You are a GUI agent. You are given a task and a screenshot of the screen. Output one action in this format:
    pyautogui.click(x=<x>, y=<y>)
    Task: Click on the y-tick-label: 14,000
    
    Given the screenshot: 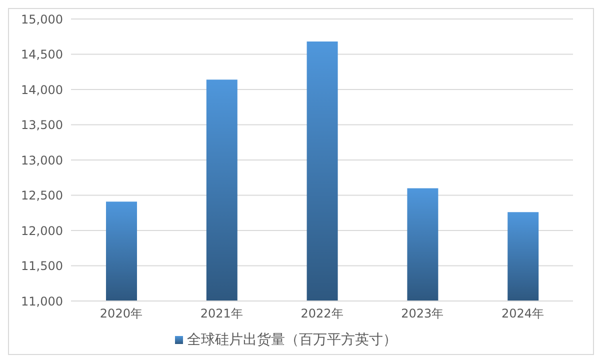 What is the action you would take?
    pyautogui.click(x=42, y=89)
    